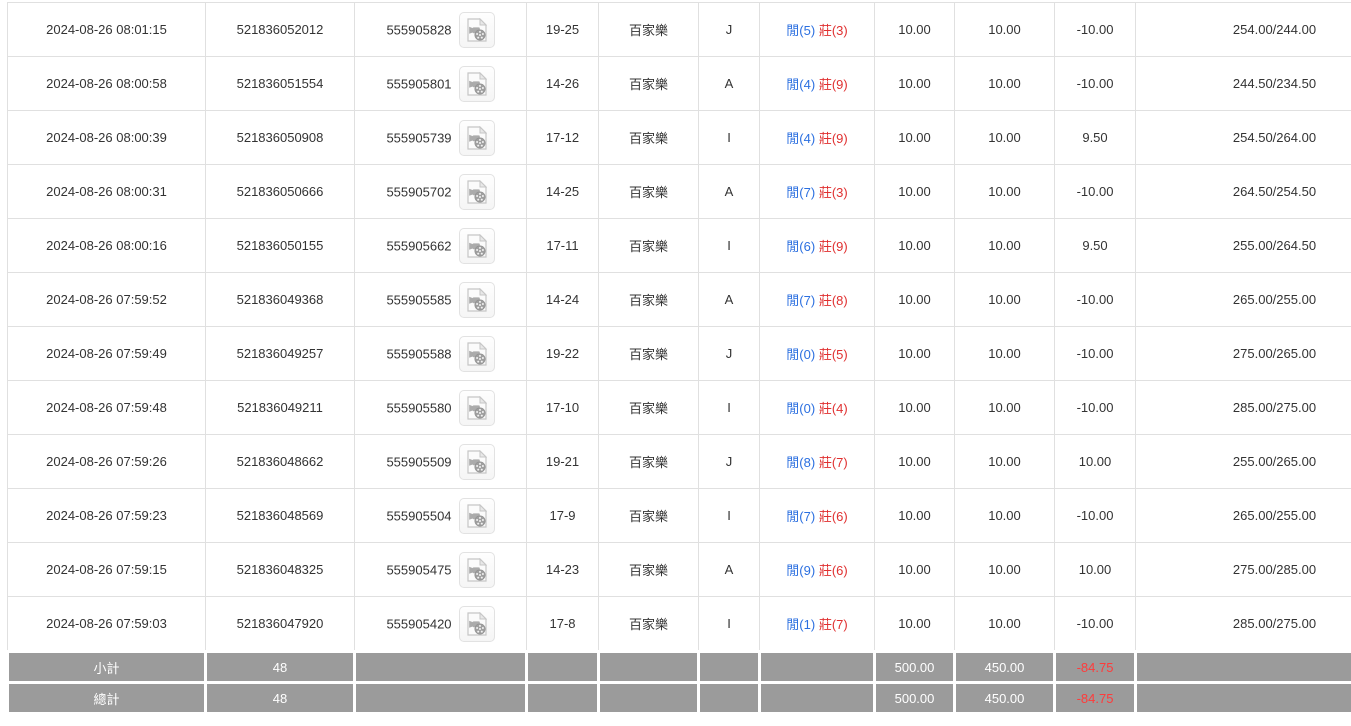 The height and width of the screenshot is (726, 1351). I want to click on cell-bet-time: 2024-08-26 07:59:26, so click(106, 461).